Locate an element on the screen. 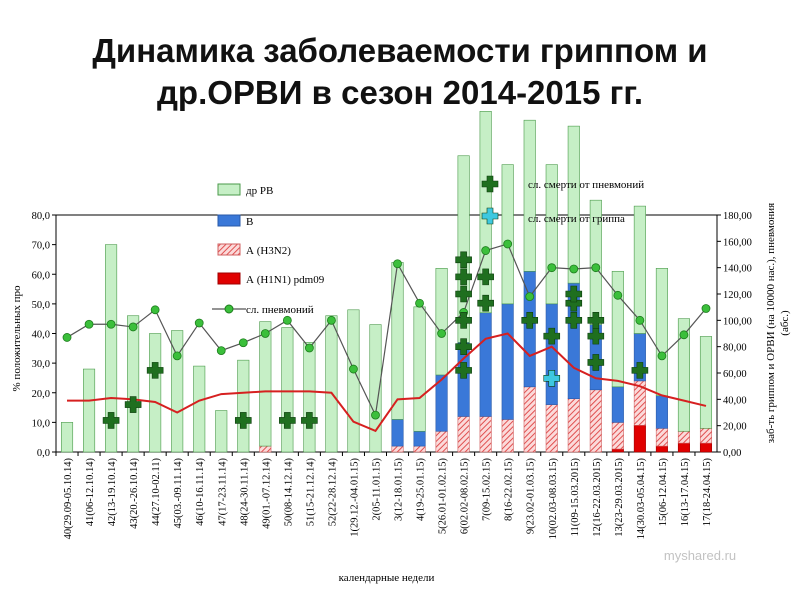  legend-cross-pneumonia-death is located at coordinates (490, 184).